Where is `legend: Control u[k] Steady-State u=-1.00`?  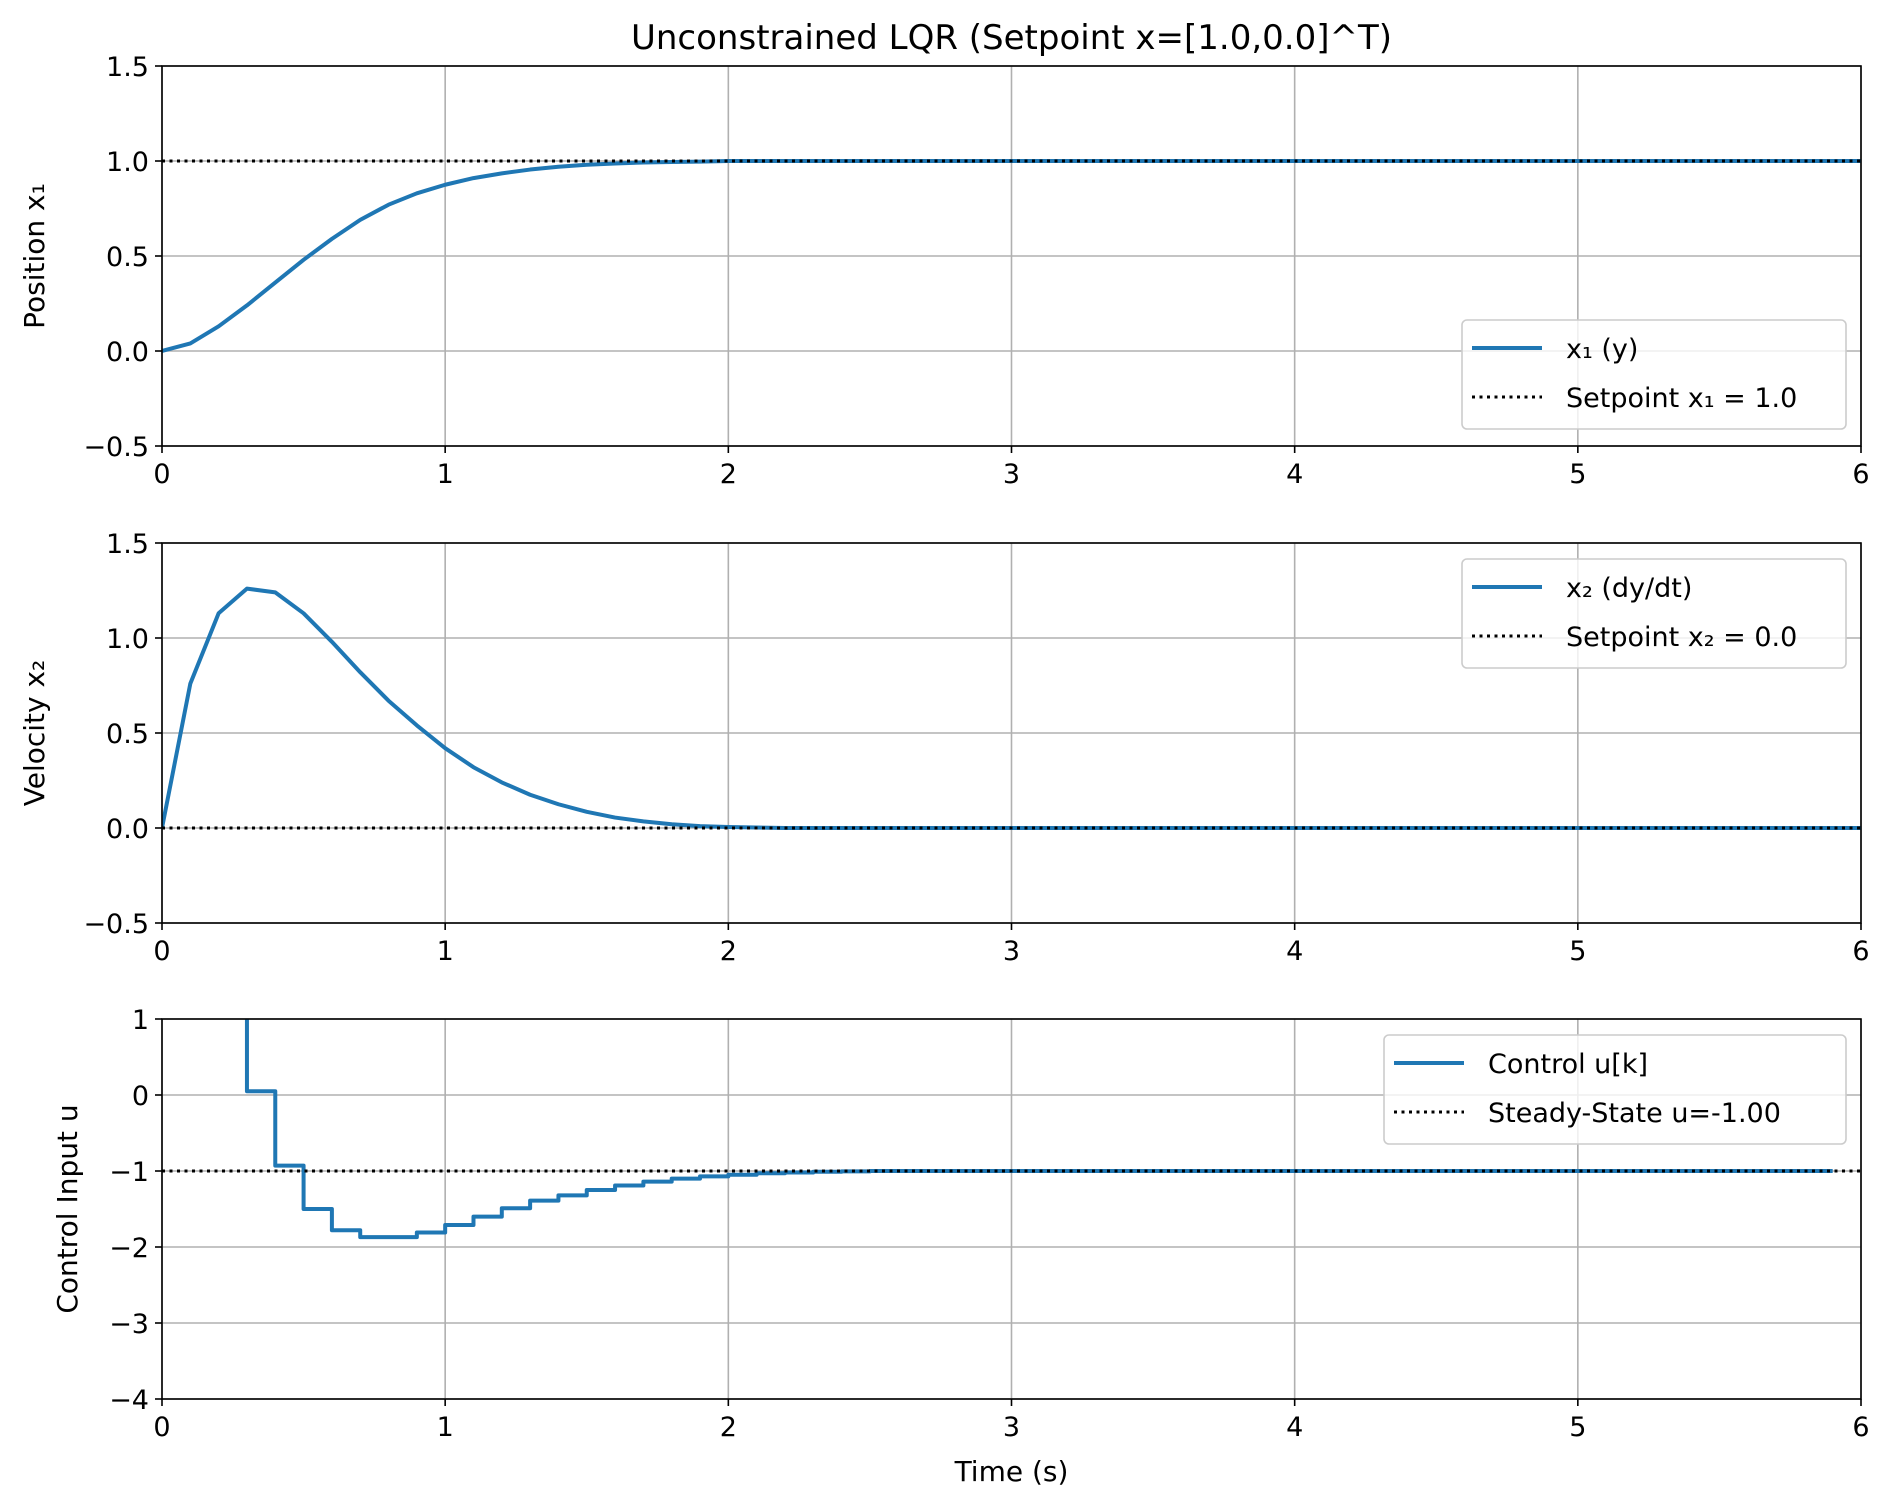 legend: Control u[k] Steady-State u=-1.00 is located at coordinates (1615, 1089).